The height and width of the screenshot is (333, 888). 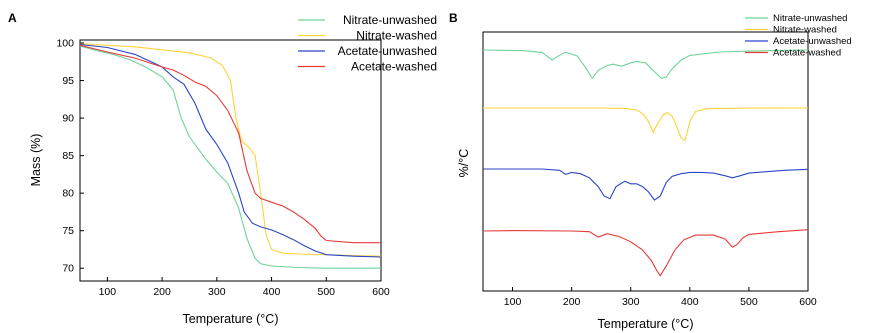 What do you see at coordinates (244, 287) in the screenshot?
I see `panel-a-x-ticks: 100 200 300 400 500 600` at bounding box center [244, 287].